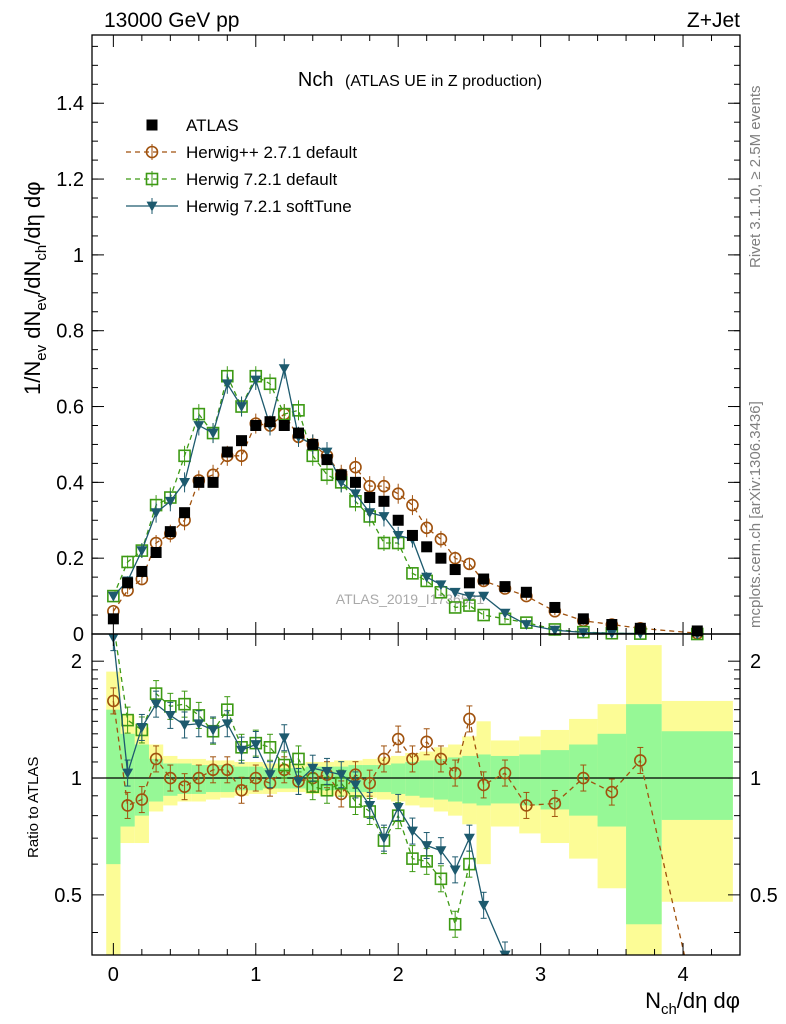 This screenshot has width=786, height=1024. Describe the element at coordinates (540, 975) in the screenshot. I see `x-tick-label: 3` at that location.